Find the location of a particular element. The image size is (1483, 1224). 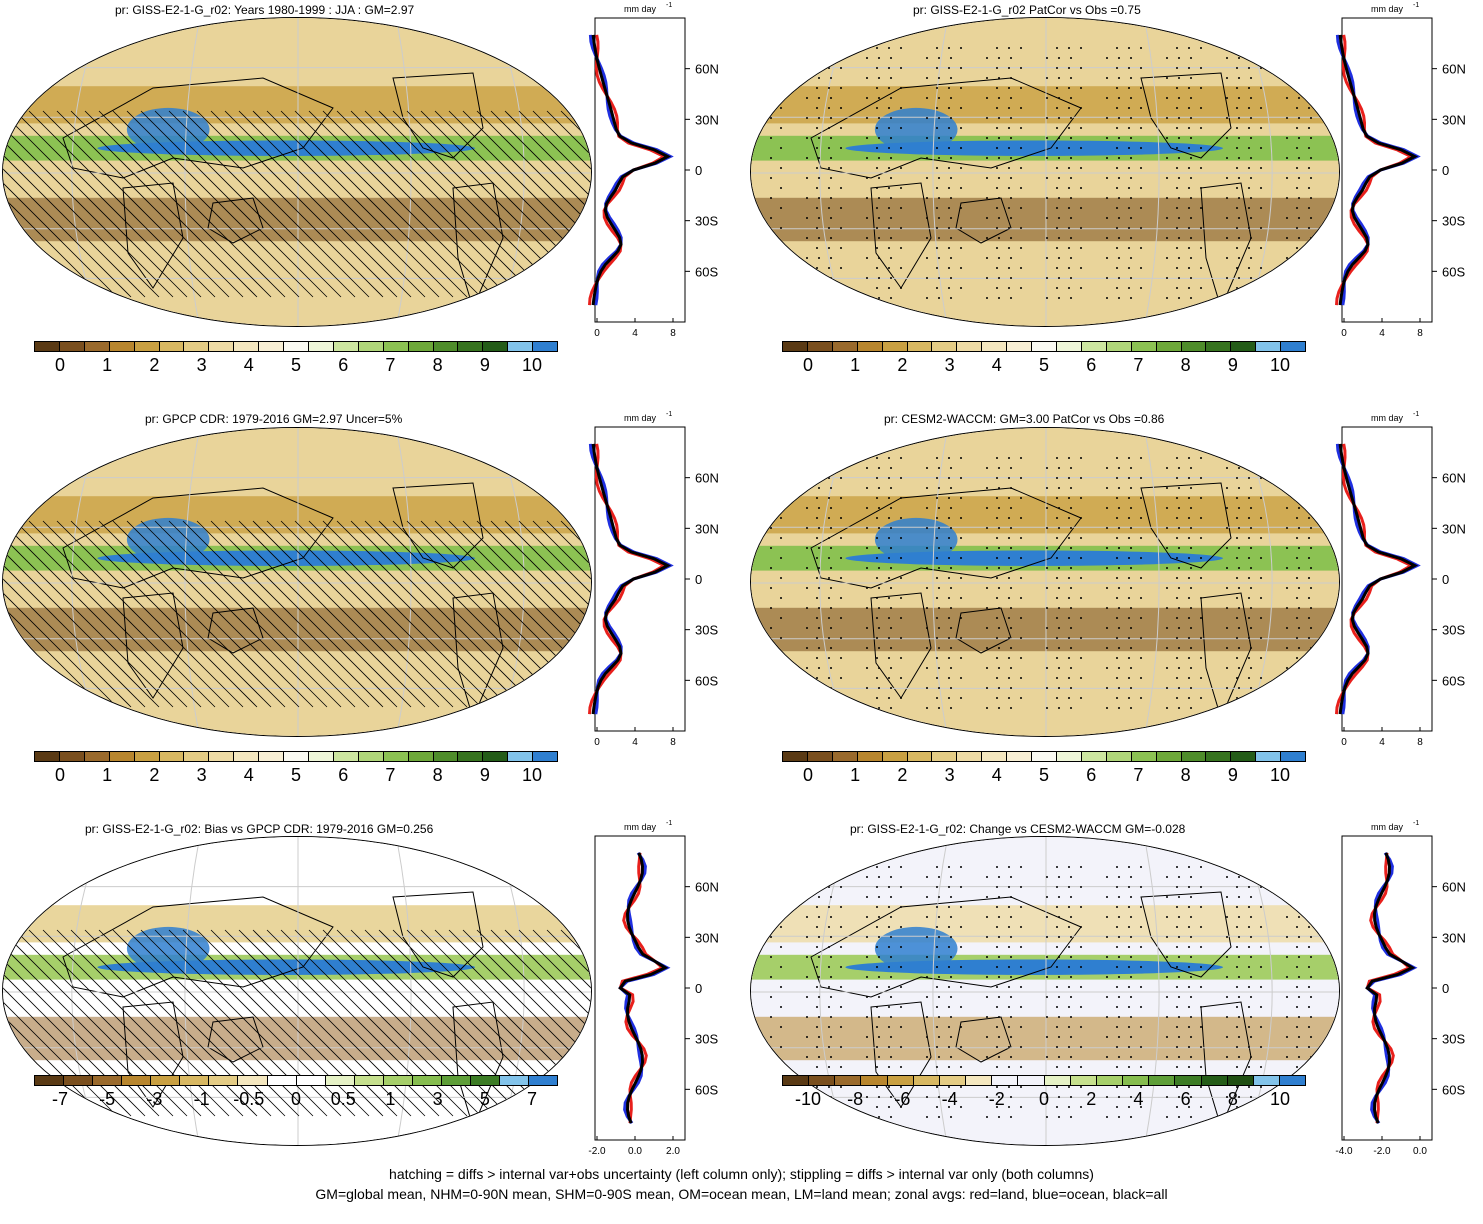

profile-x-label: 0 is located at coordinates (597, 742).